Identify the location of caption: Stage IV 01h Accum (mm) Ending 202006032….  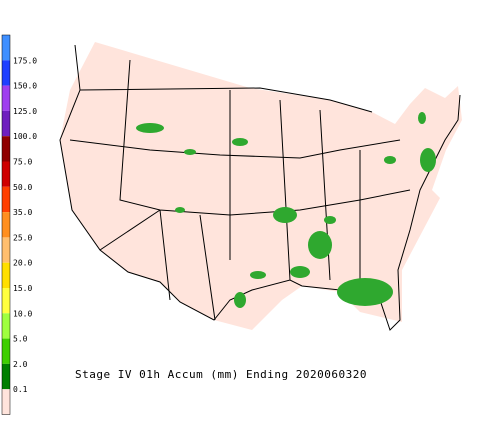
(221, 374).